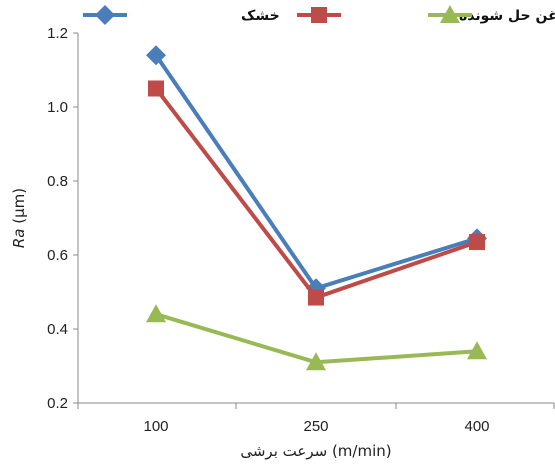 This screenshot has height=466, width=555. I want to click on y-tick-label: 1.0, so click(57, 107).